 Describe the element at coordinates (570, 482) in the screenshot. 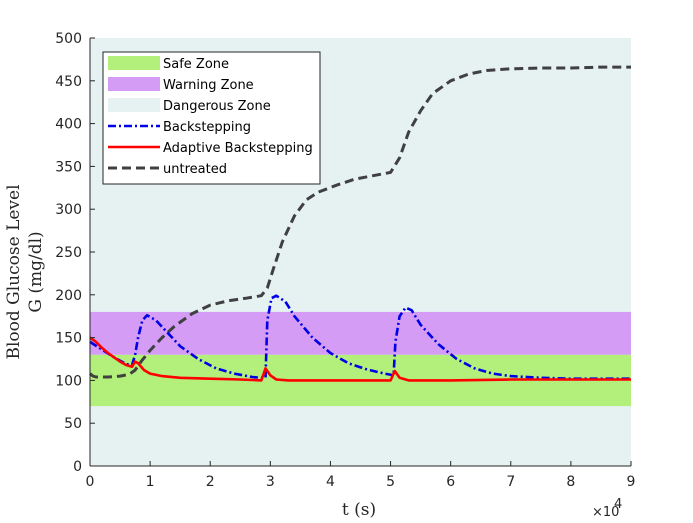

I see `x-tick-label: 8` at that location.